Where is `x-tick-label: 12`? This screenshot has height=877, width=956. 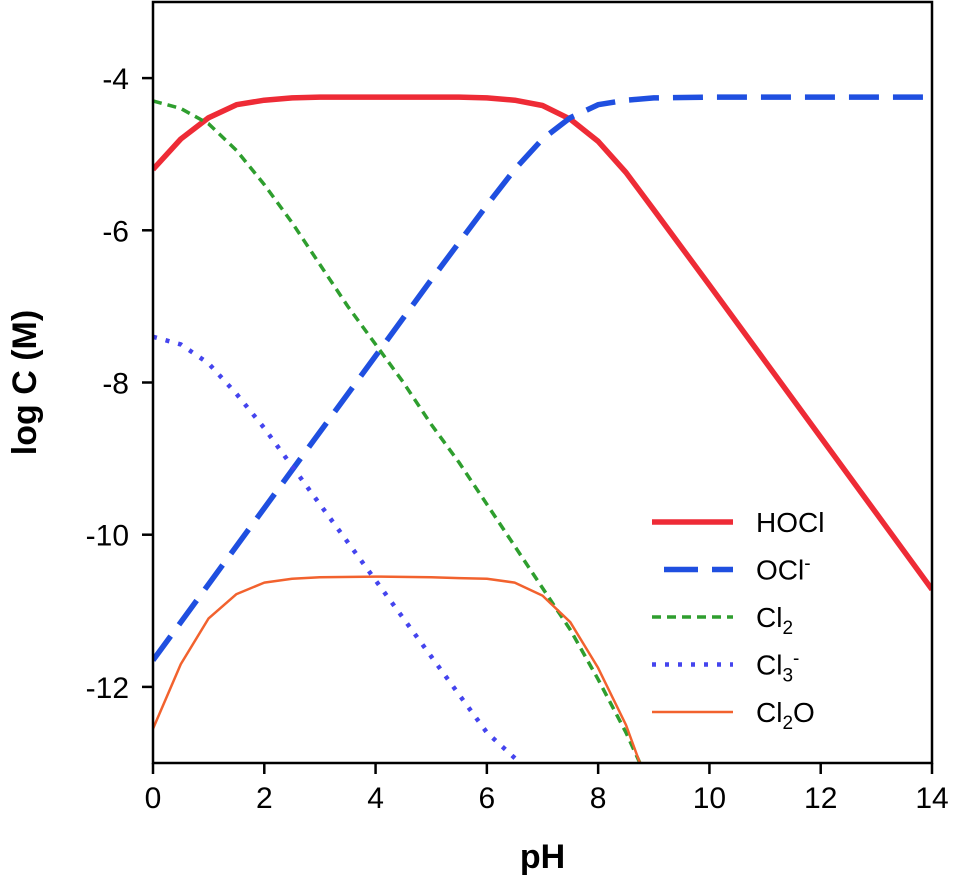
x-tick-label: 12 is located at coordinates (820, 798).